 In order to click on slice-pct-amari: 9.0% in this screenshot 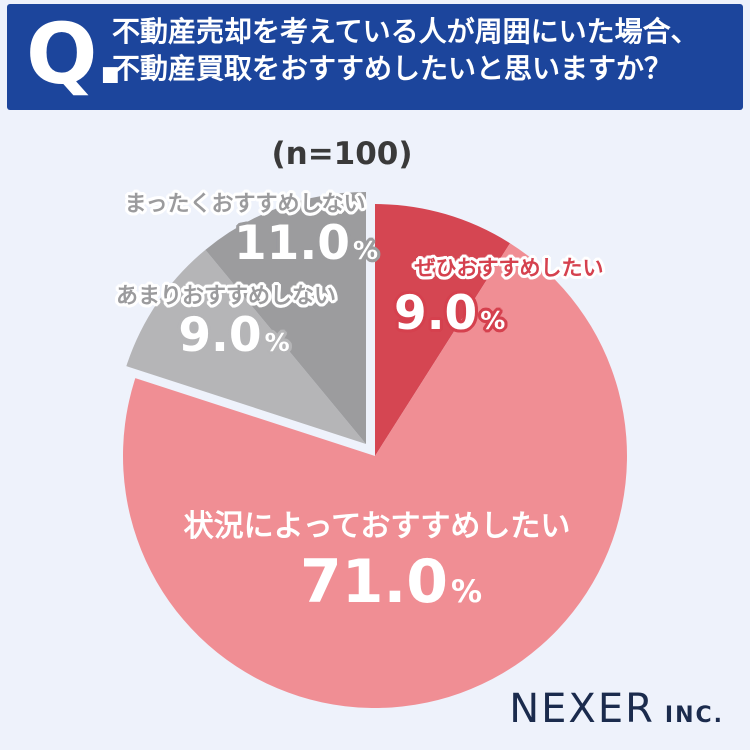, I will do `click(233, 335)`.